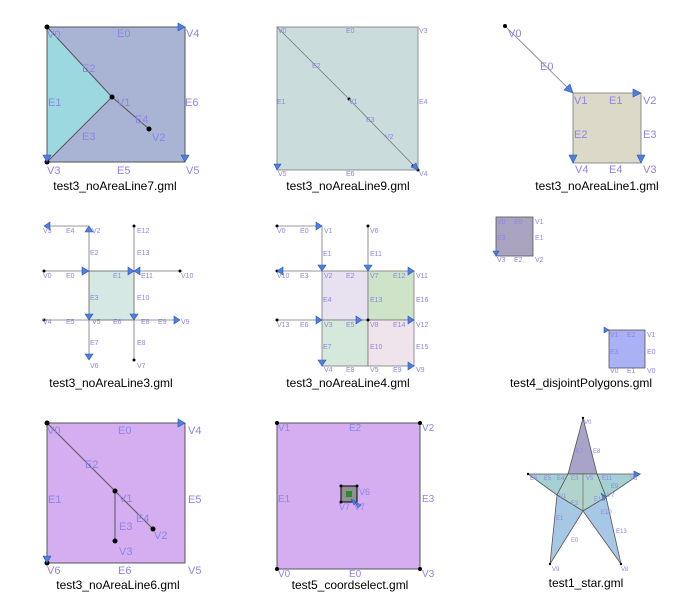 The height and width of the screenshot is (600, 700). Describe the element at coordinates (376, 254) in the screenshot. I see `label: E11` at that location.